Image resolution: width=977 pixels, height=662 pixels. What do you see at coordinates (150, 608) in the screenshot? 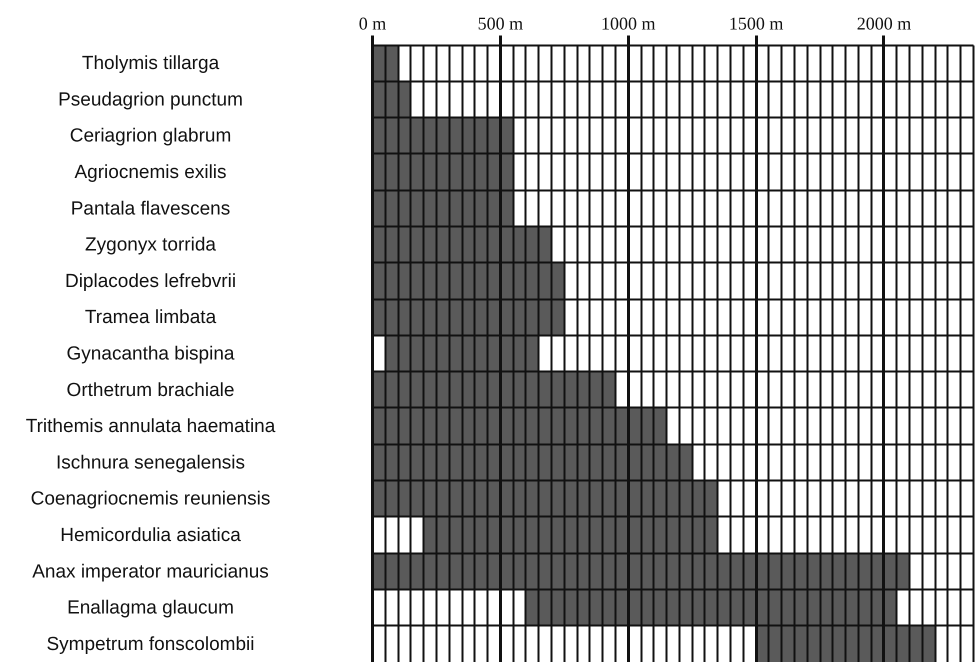
I see `y-tick-label: Enallagma glaucum` at bounding box center [150, 608].